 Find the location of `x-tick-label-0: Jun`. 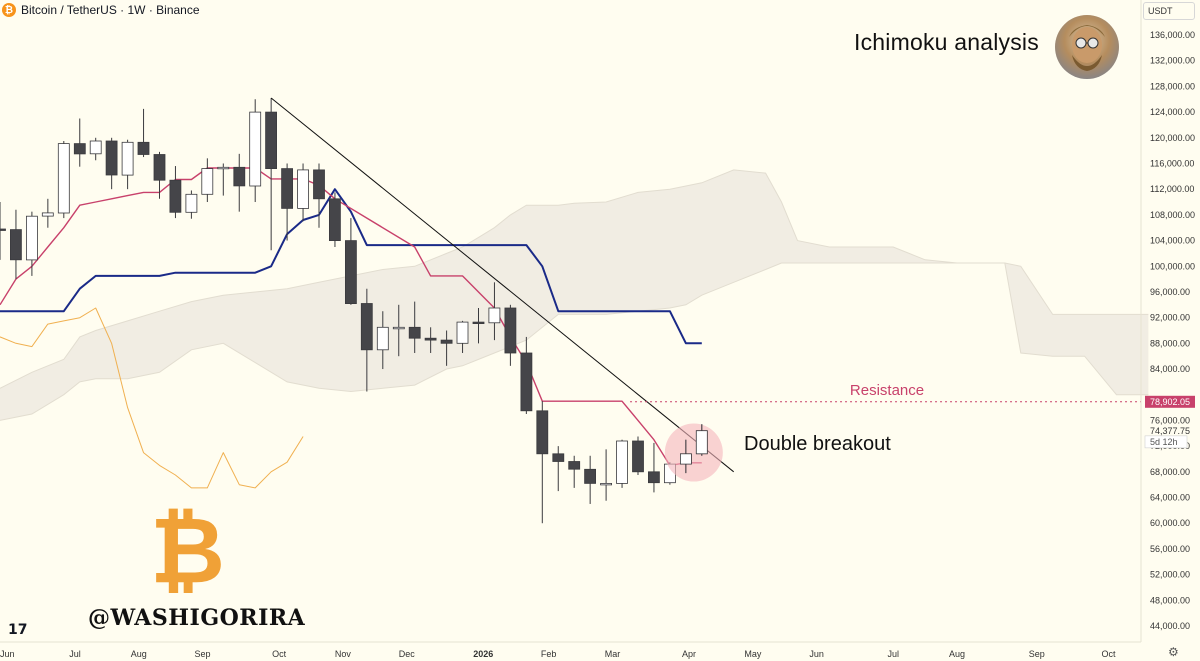

x-tick-label-0: Jun is located at coordinates (7, 654).